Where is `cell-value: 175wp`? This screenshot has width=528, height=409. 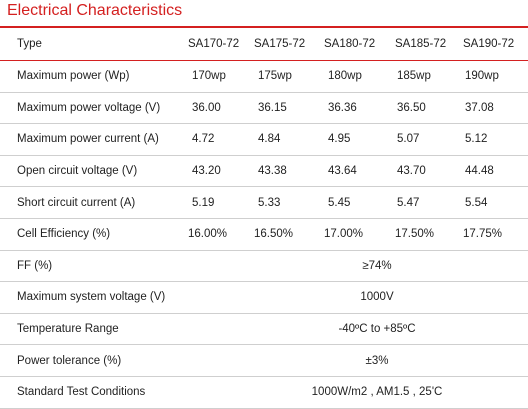 cell-value: 175wp is located at coordinates (287, 76).